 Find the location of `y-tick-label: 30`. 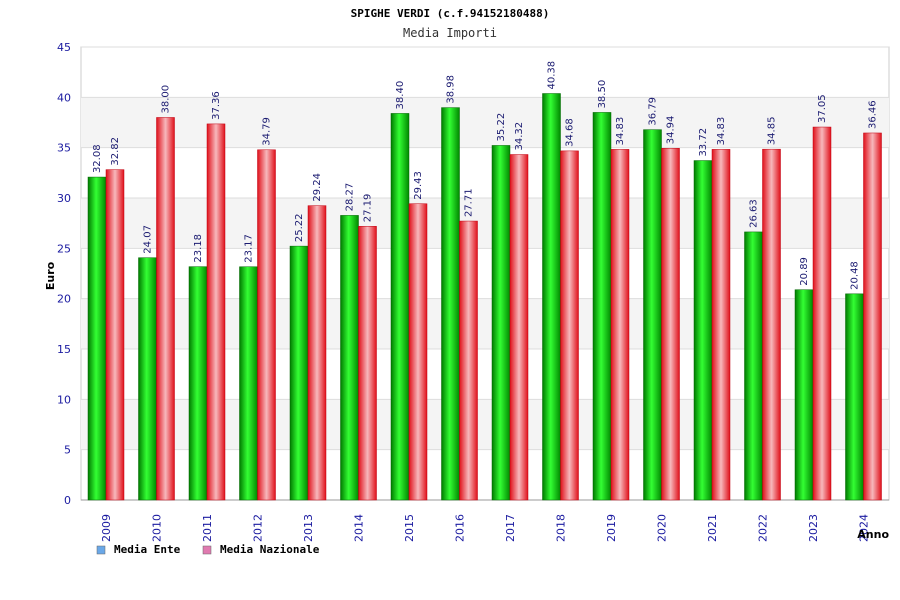

y-tick-label: 30 is located at coordinates (64, 198).